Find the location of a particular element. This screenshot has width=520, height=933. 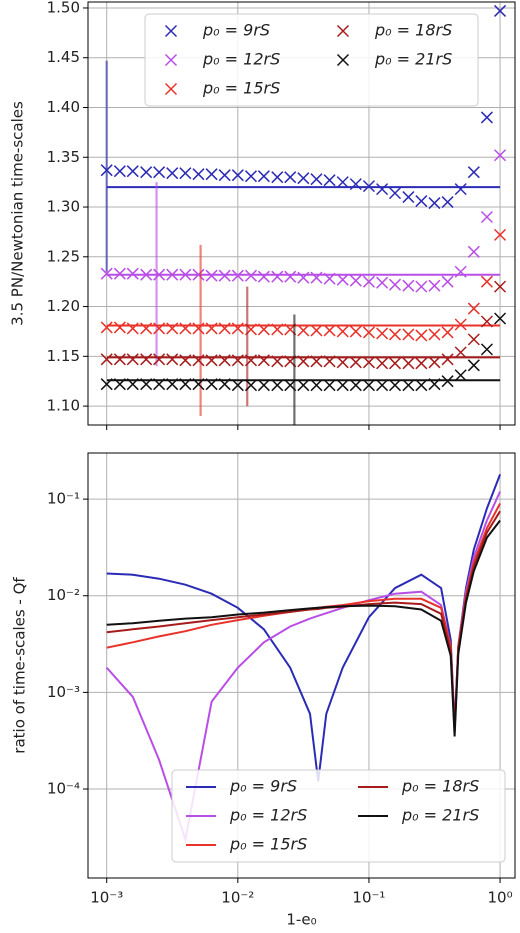

y-tick-label: 1.20 is located at coordinates (63, 306).